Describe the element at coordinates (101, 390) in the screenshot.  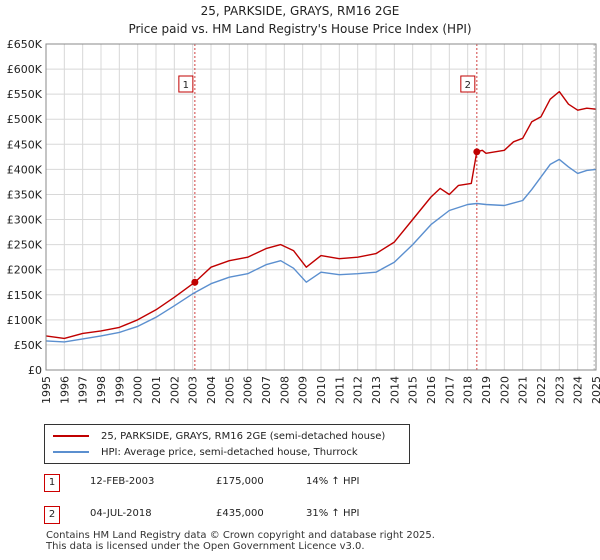
I see `x-tick-label: 1998` at that location.